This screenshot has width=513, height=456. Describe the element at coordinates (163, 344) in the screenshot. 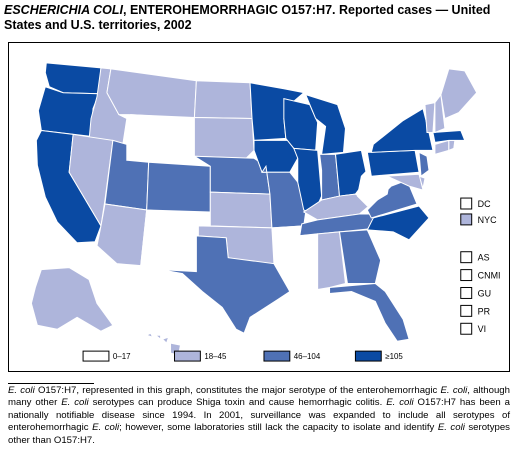

I see `state-hi` at that location.